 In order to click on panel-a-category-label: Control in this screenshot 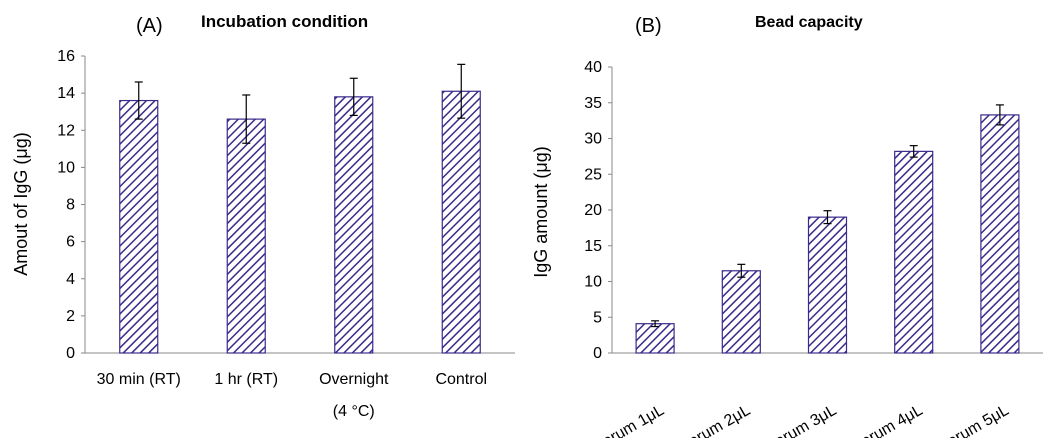, I will do `click(461, 379)`.